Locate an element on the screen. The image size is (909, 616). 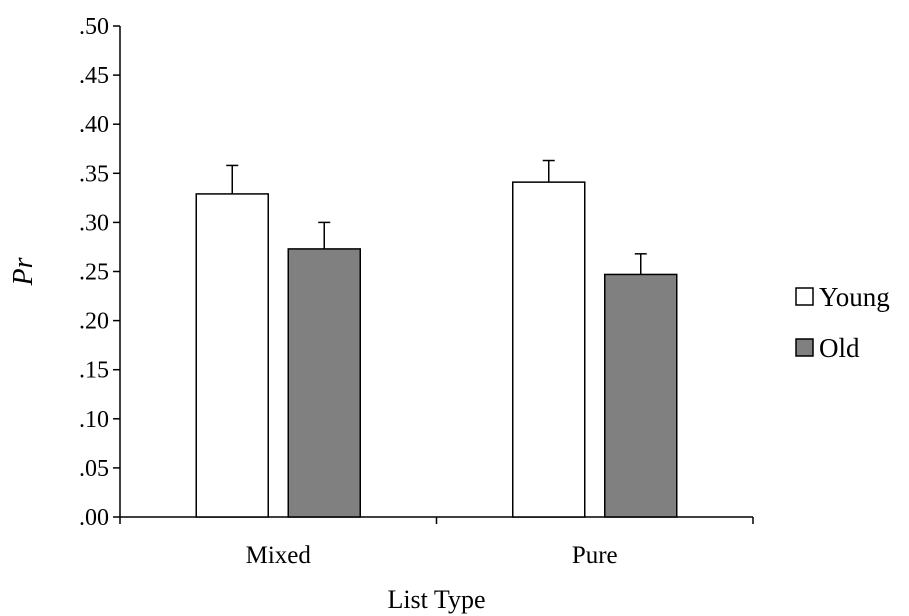
y-tick-label: .50 is located at coordinates (94, 27).